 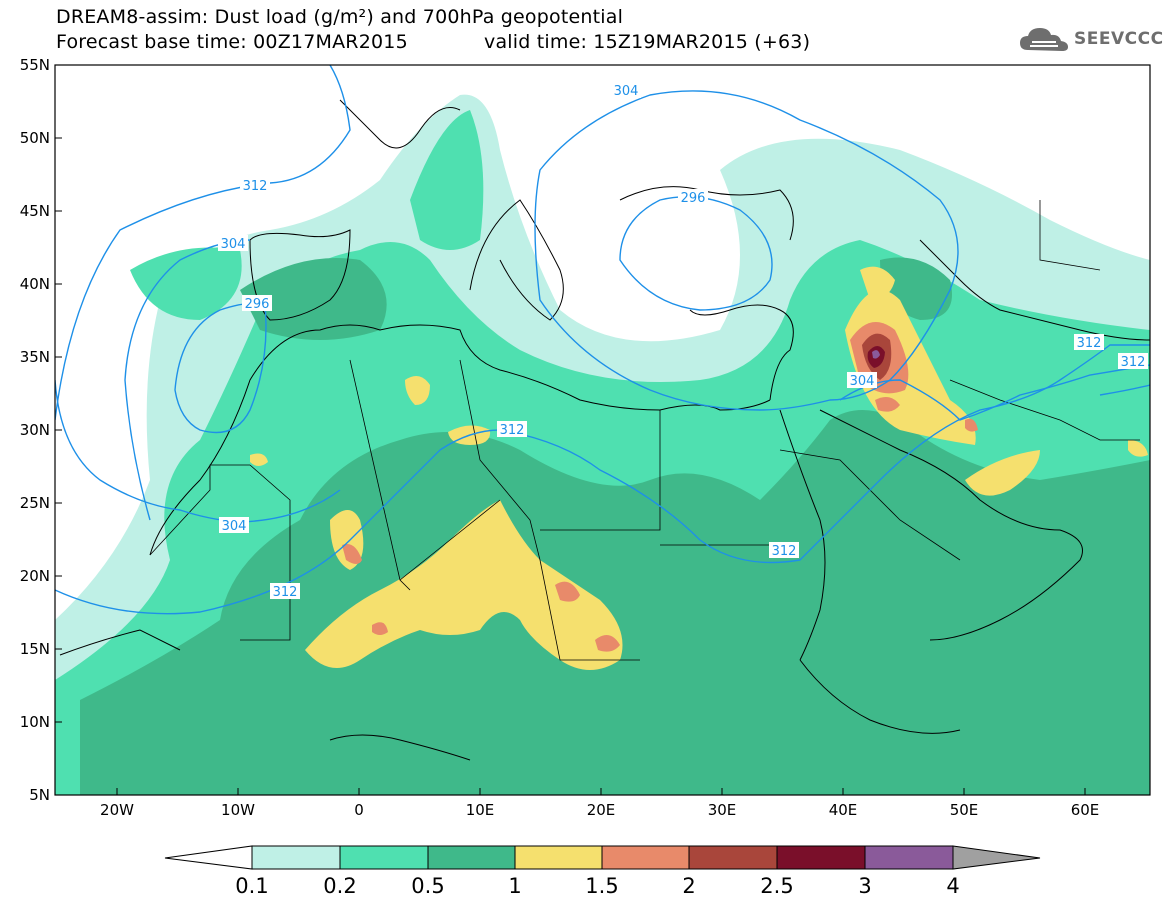 What do you see at coordinates (35, 649) in the screenshot?
I see `lat-label: 15N` at bounding box center [35, 649].